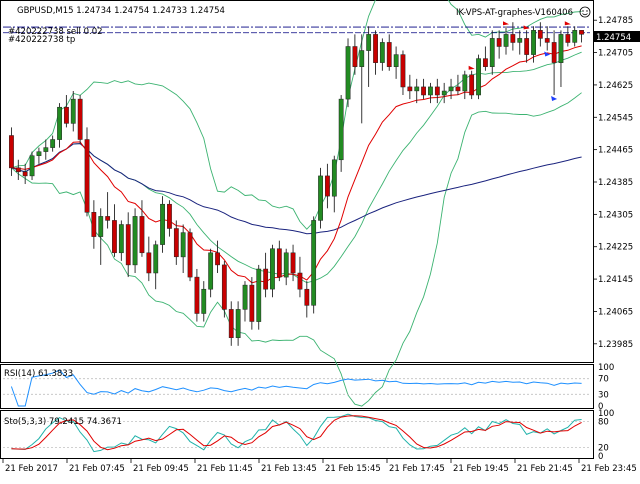 The image size is (640, 484). I want to click on rsi-axis: 100 70 30 0, so click(606, 387).